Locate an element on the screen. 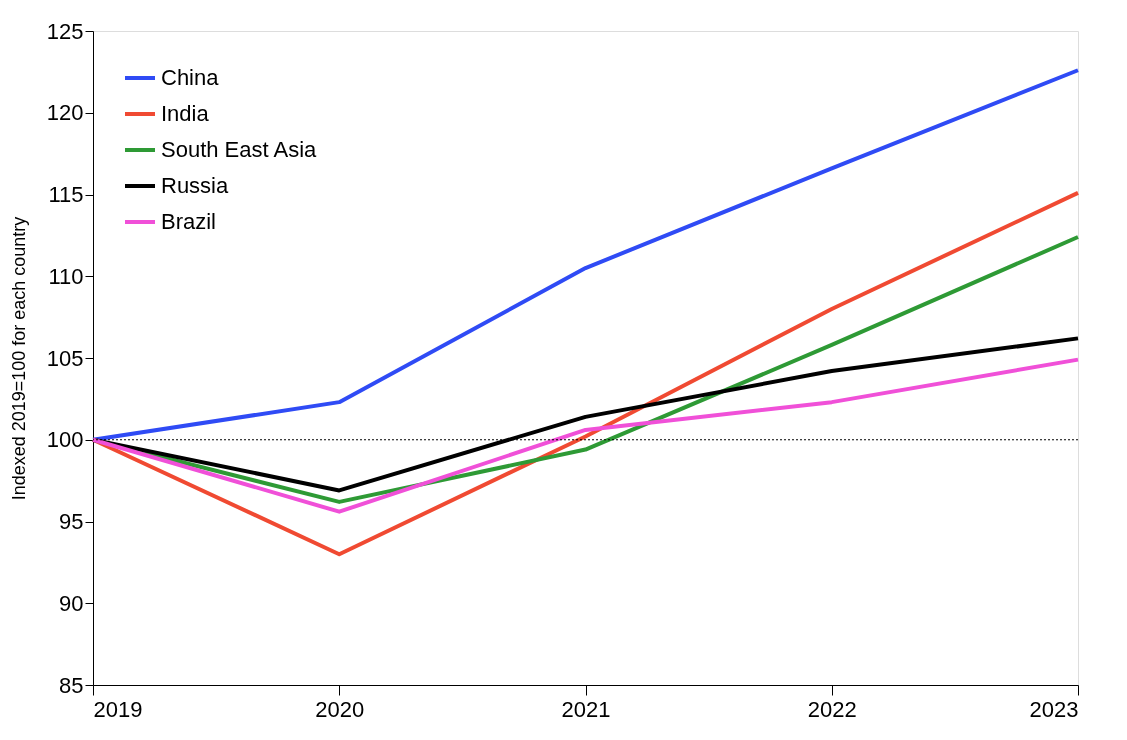 Image resolution: width=1127 pixels, height=740 pixels. x-tick-label: 2019 is located at coordinates (118, 709).